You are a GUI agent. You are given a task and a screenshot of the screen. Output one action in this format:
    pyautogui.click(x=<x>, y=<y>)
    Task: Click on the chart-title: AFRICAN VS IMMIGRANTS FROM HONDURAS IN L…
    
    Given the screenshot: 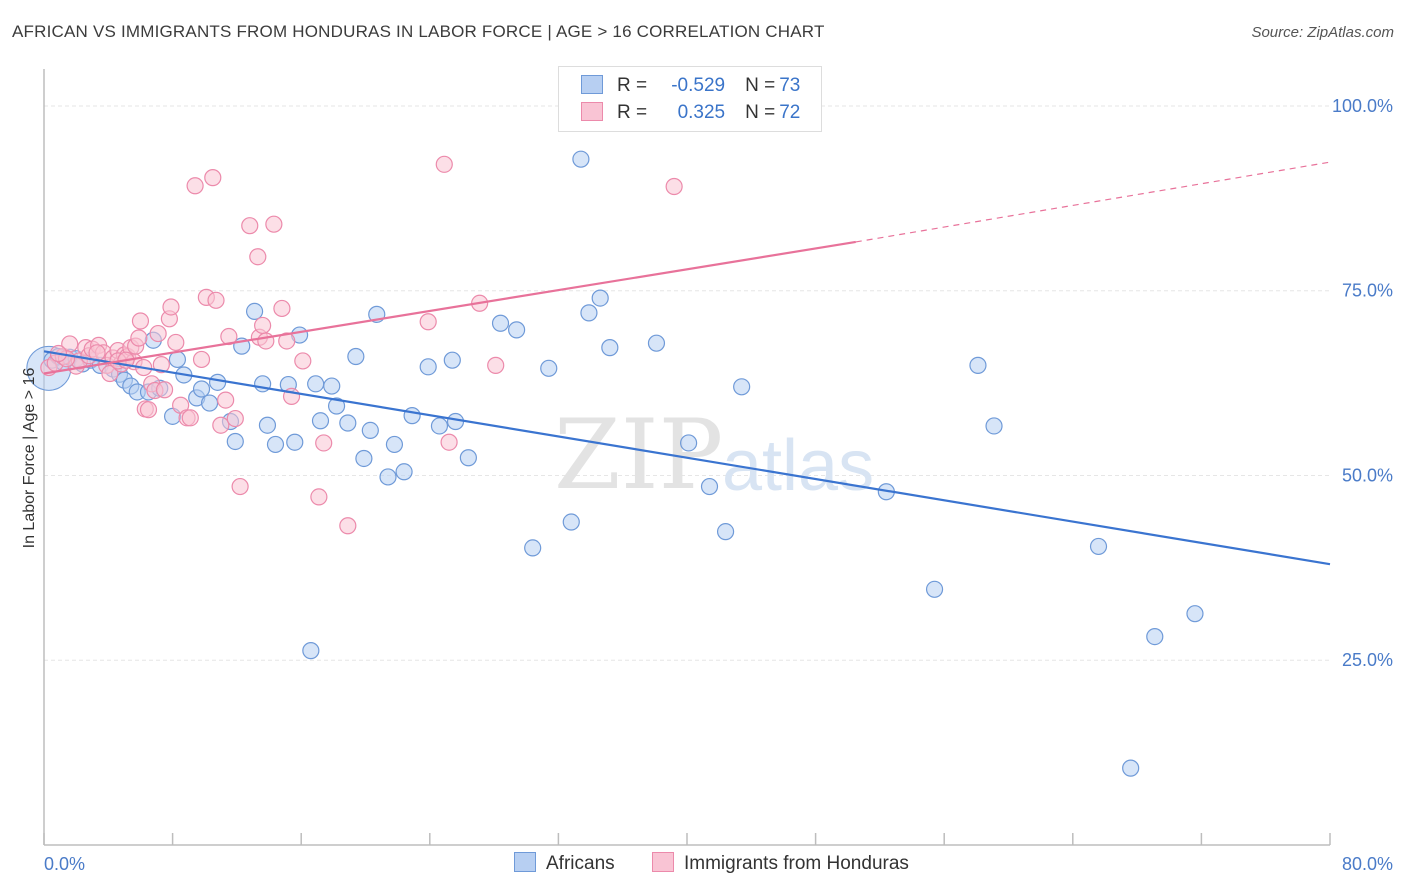 What is the action you would take?
    pyautogui.click(x=418, y=31)
    